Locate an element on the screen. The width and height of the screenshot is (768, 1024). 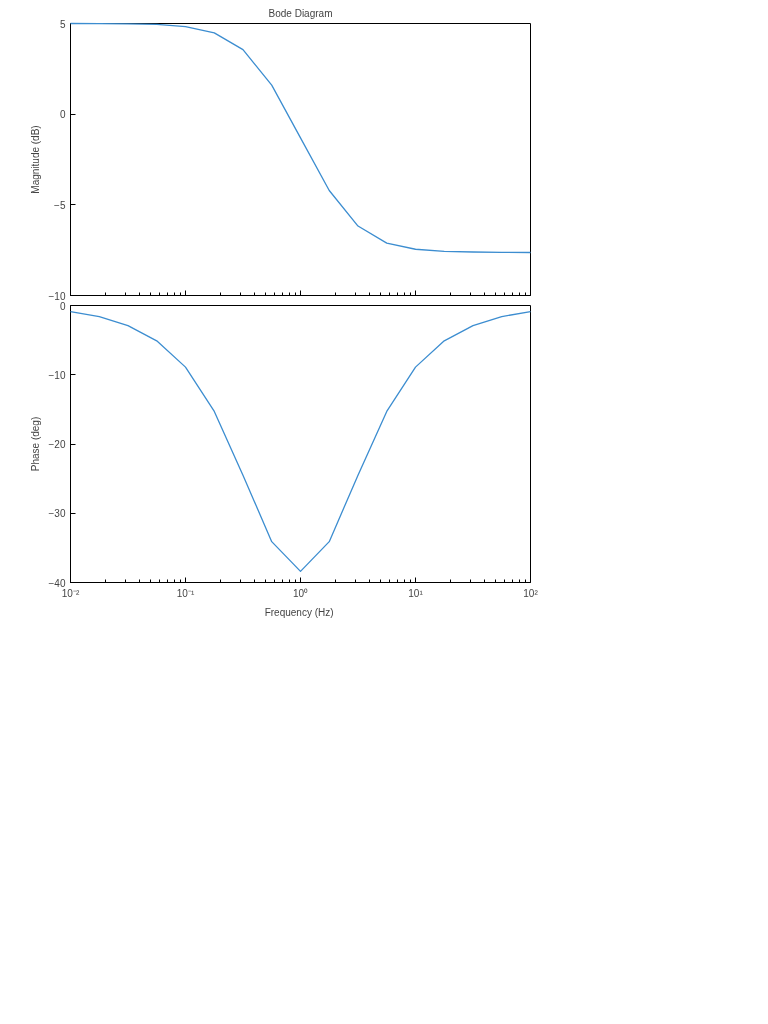
x-tick-label: 10⁻² is located at coordinates (70, 593).